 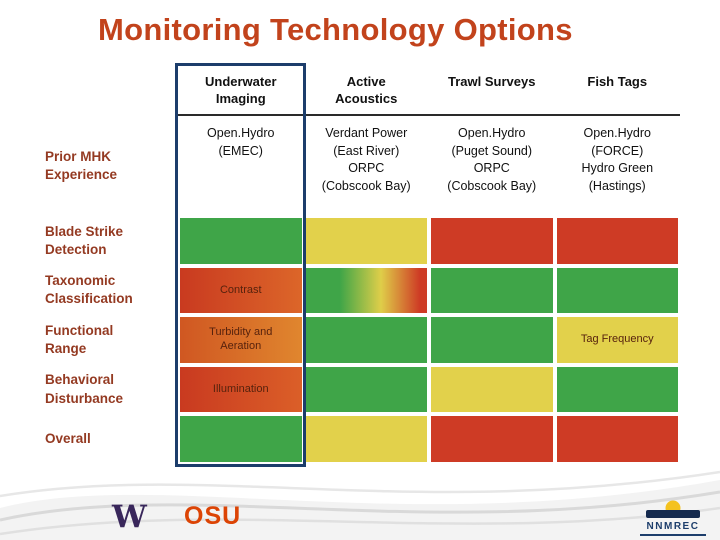 What do you see at coordinates (68, 439) in the screenshot?
I see `row-label-overall: Overall` at bounding box center [68, 439].